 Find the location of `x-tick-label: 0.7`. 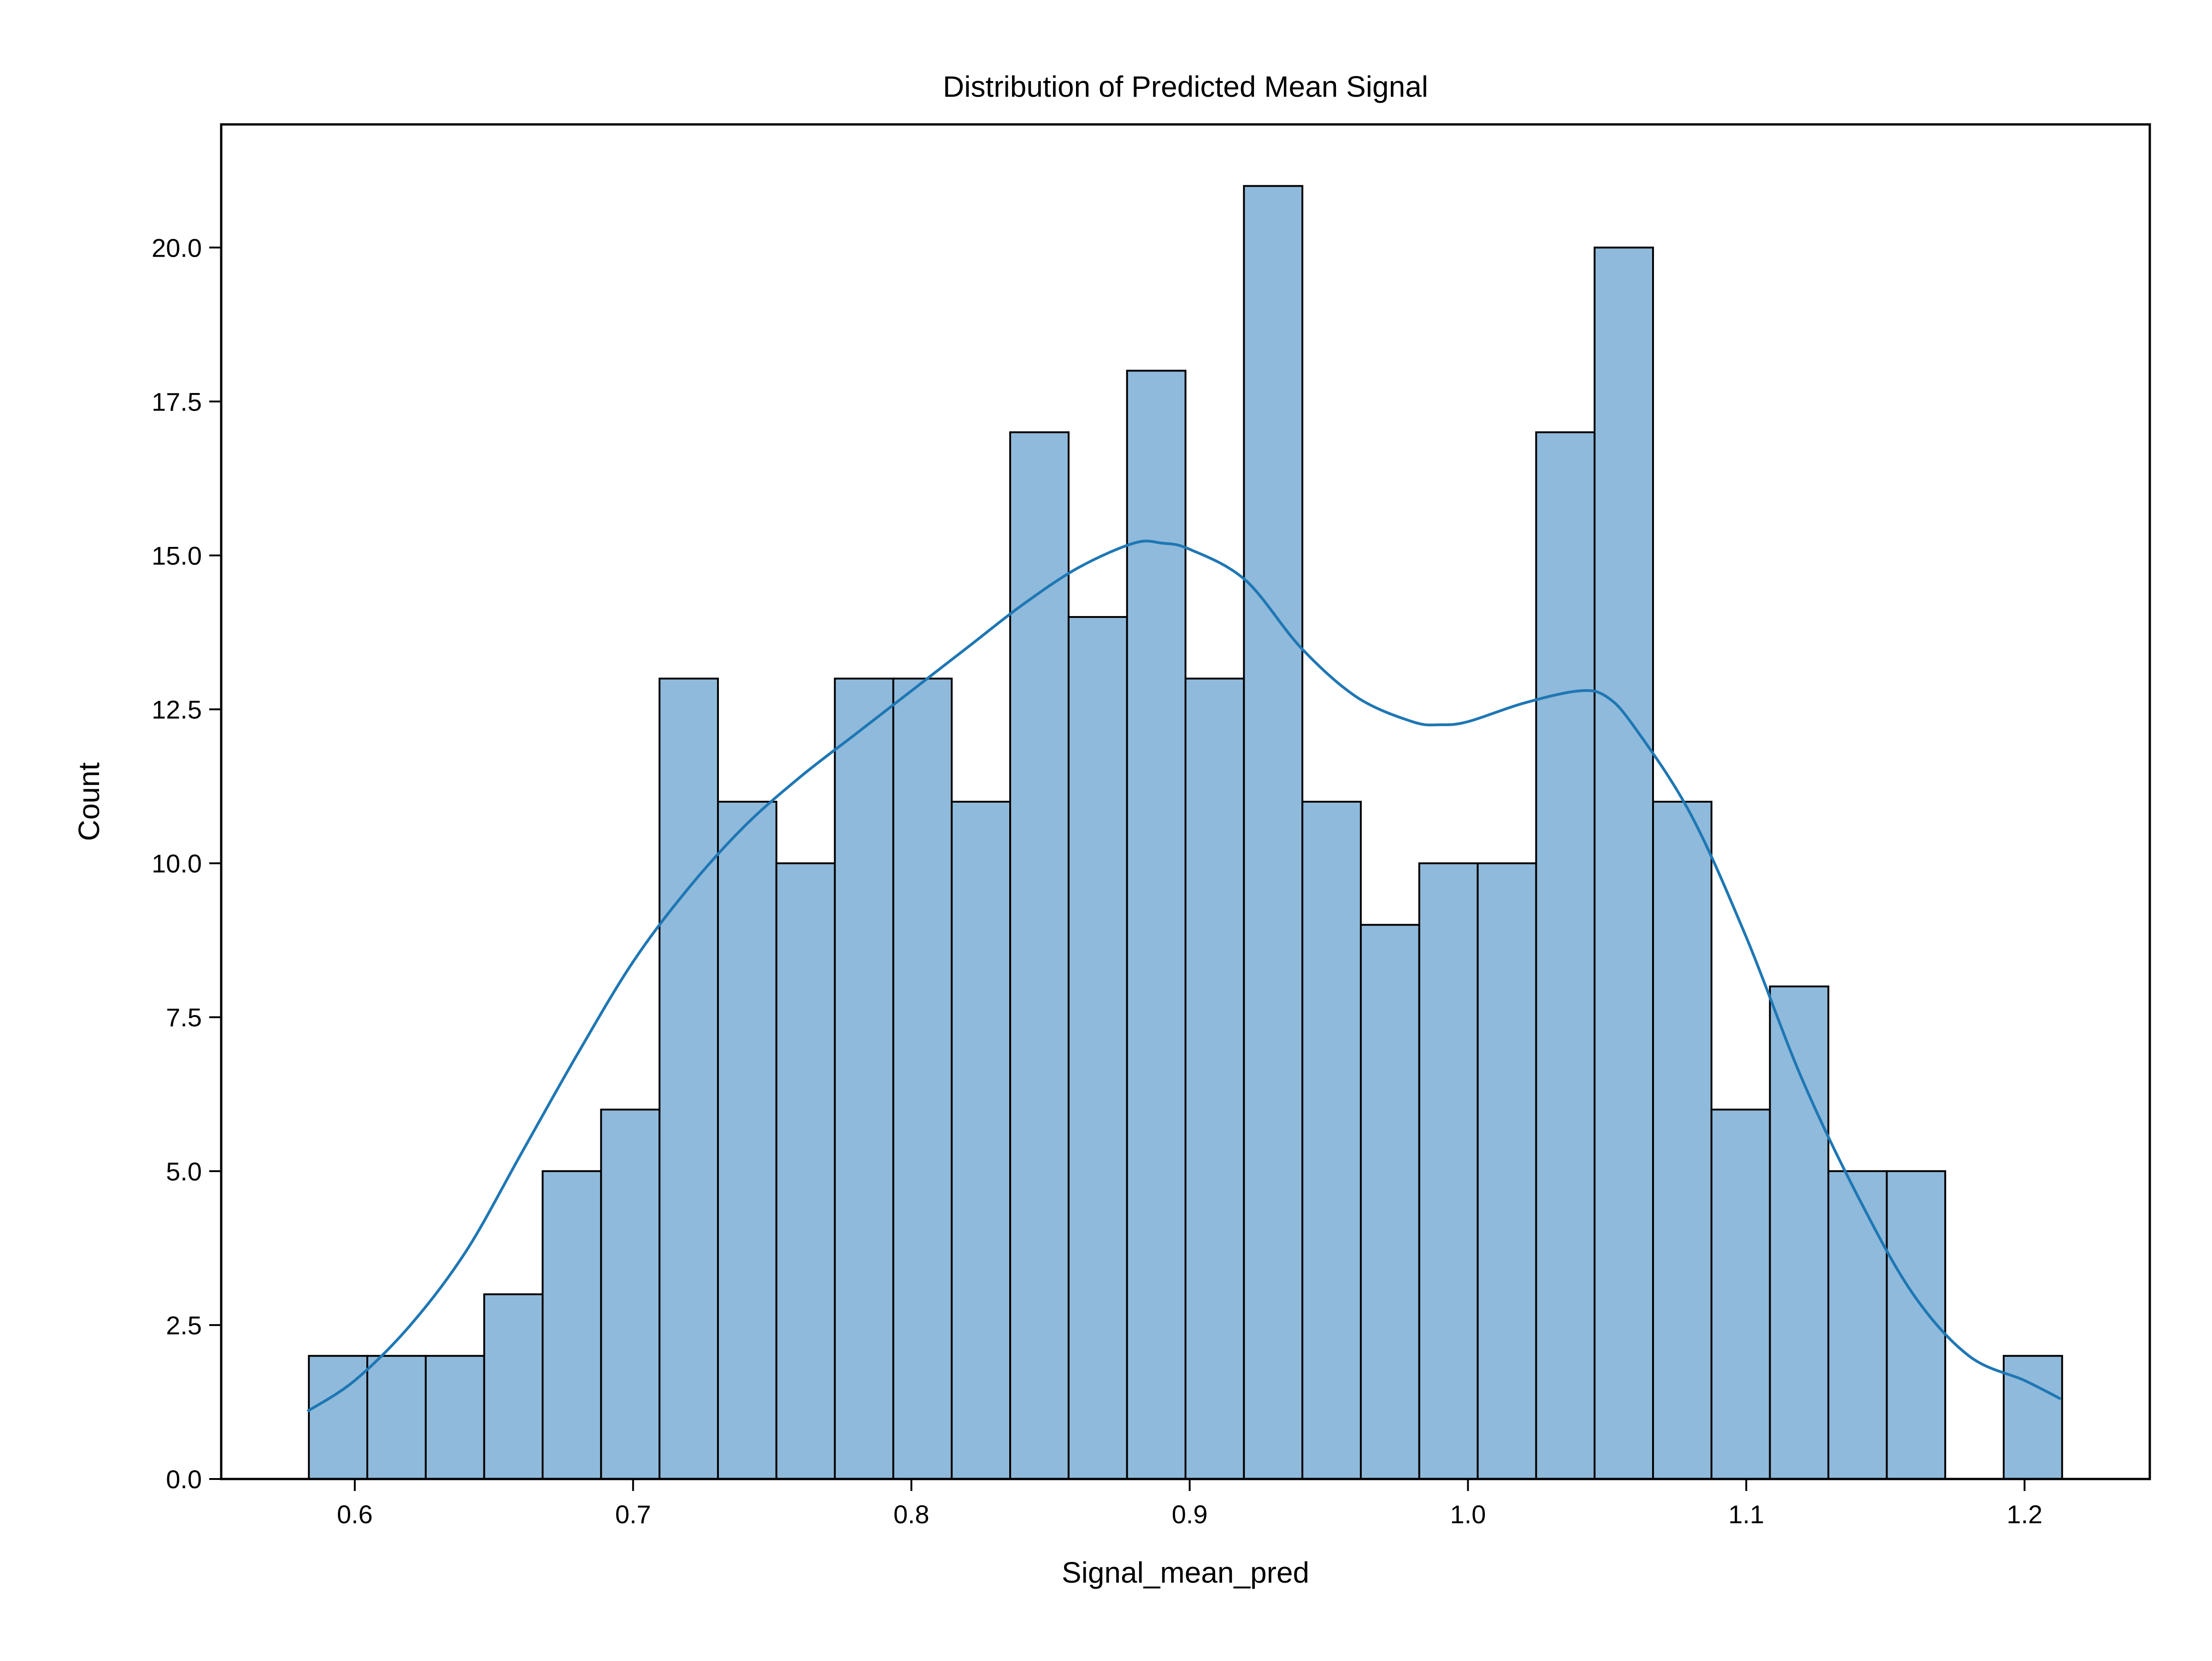

x-tick-label: 0.7 is located at coordinates (633, 1514).